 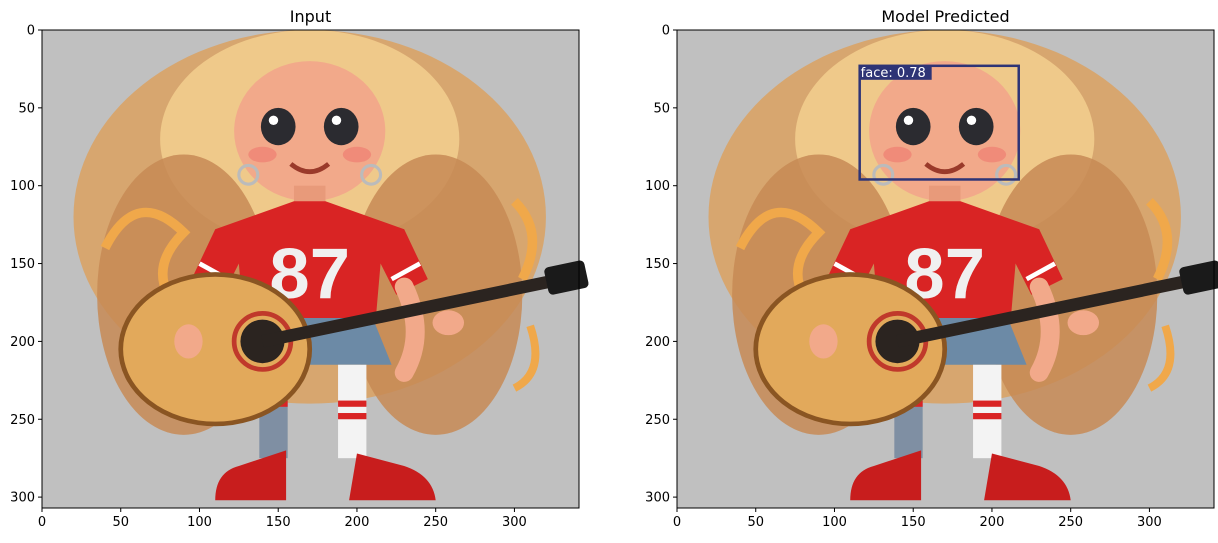 I want to click on detection-label-bg, so click(x=895, y=72).